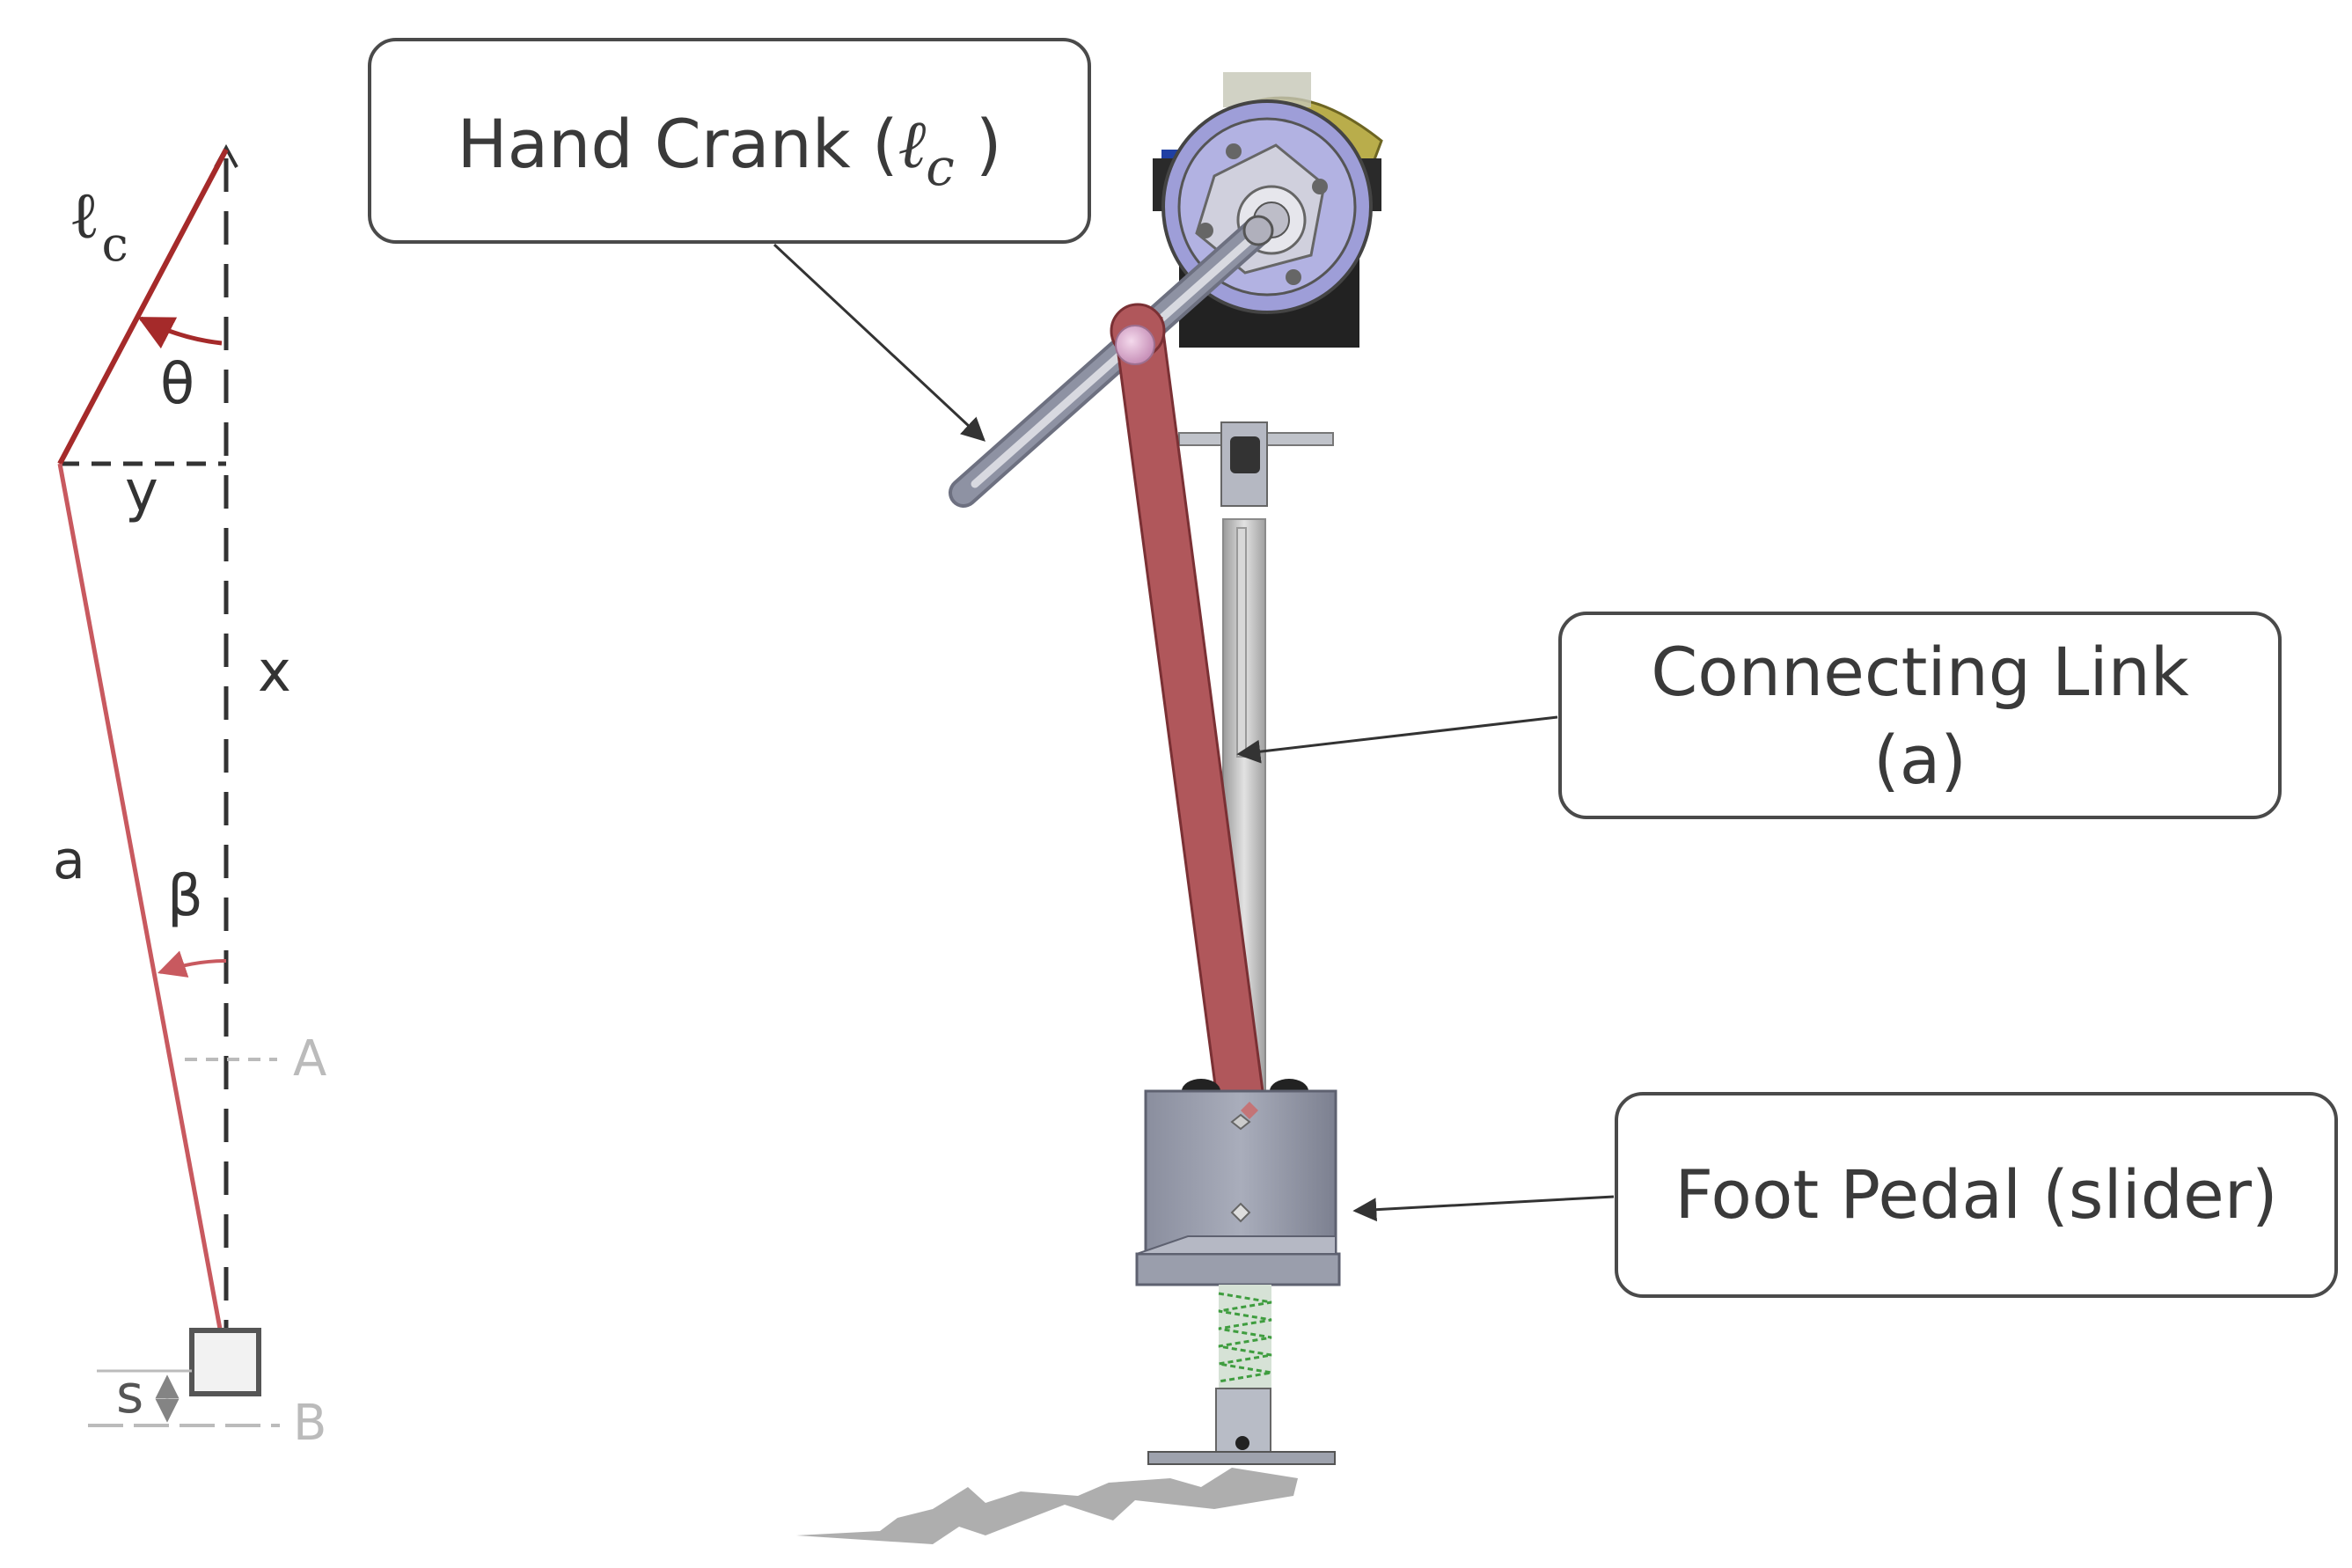 This screenshot has width=2352, height=1568. What do you see at coordinates (1241, 642) in the screenshot?
I see `guide-rail-slot` at bounding box center [1241, 642].